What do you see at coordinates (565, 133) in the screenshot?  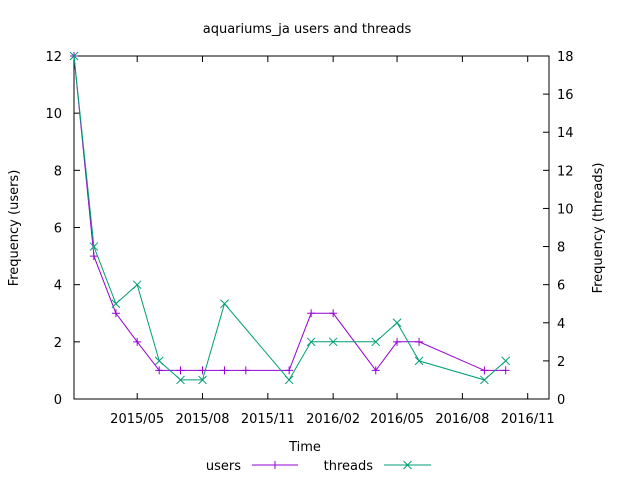 I see `y-right-tick-label: 14` at bounding box center [565, 133].